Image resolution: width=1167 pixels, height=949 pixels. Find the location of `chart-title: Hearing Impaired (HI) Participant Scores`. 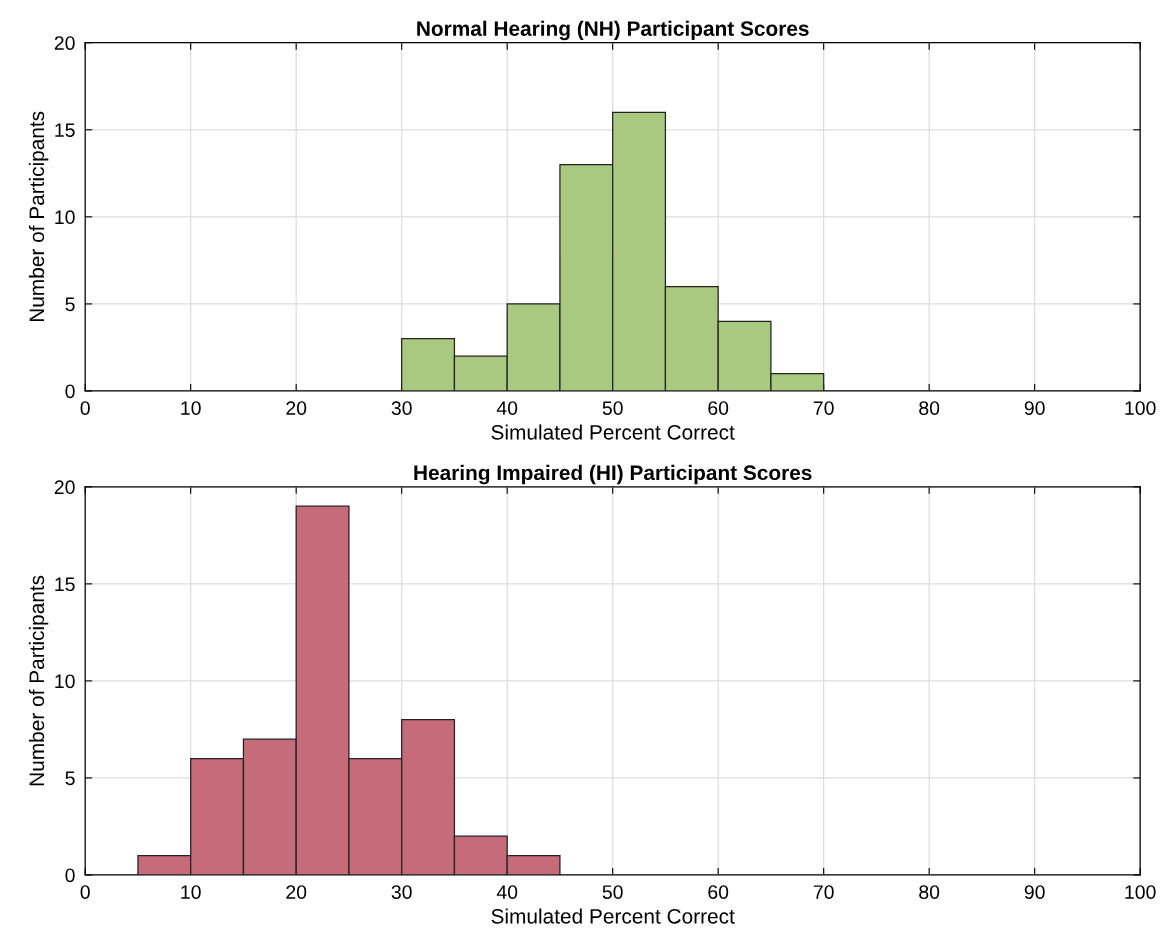

chart-title: Hearing Impaired (HI) Participant Scores is located at coordinates (613, 474).